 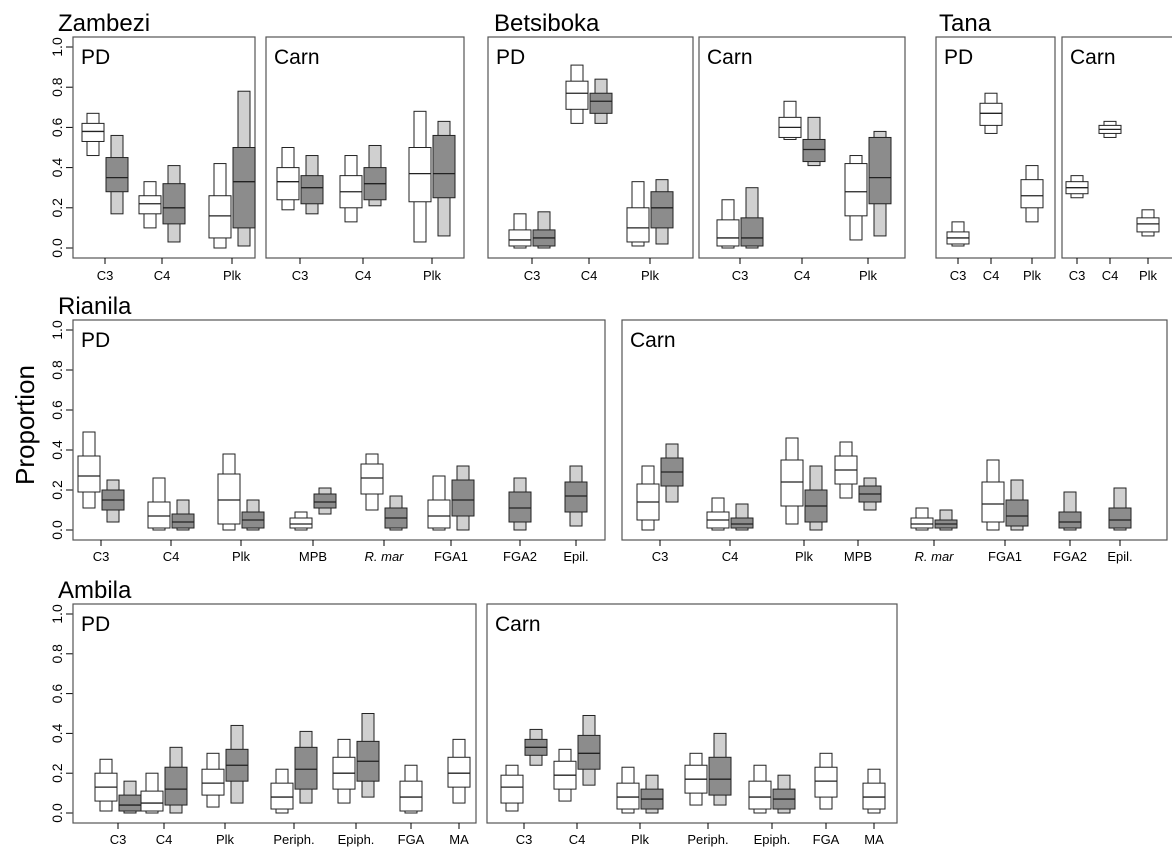 I want to click on panel-tana-carn: Carn C3 C4 Plk, so click(x=1116, y=159).